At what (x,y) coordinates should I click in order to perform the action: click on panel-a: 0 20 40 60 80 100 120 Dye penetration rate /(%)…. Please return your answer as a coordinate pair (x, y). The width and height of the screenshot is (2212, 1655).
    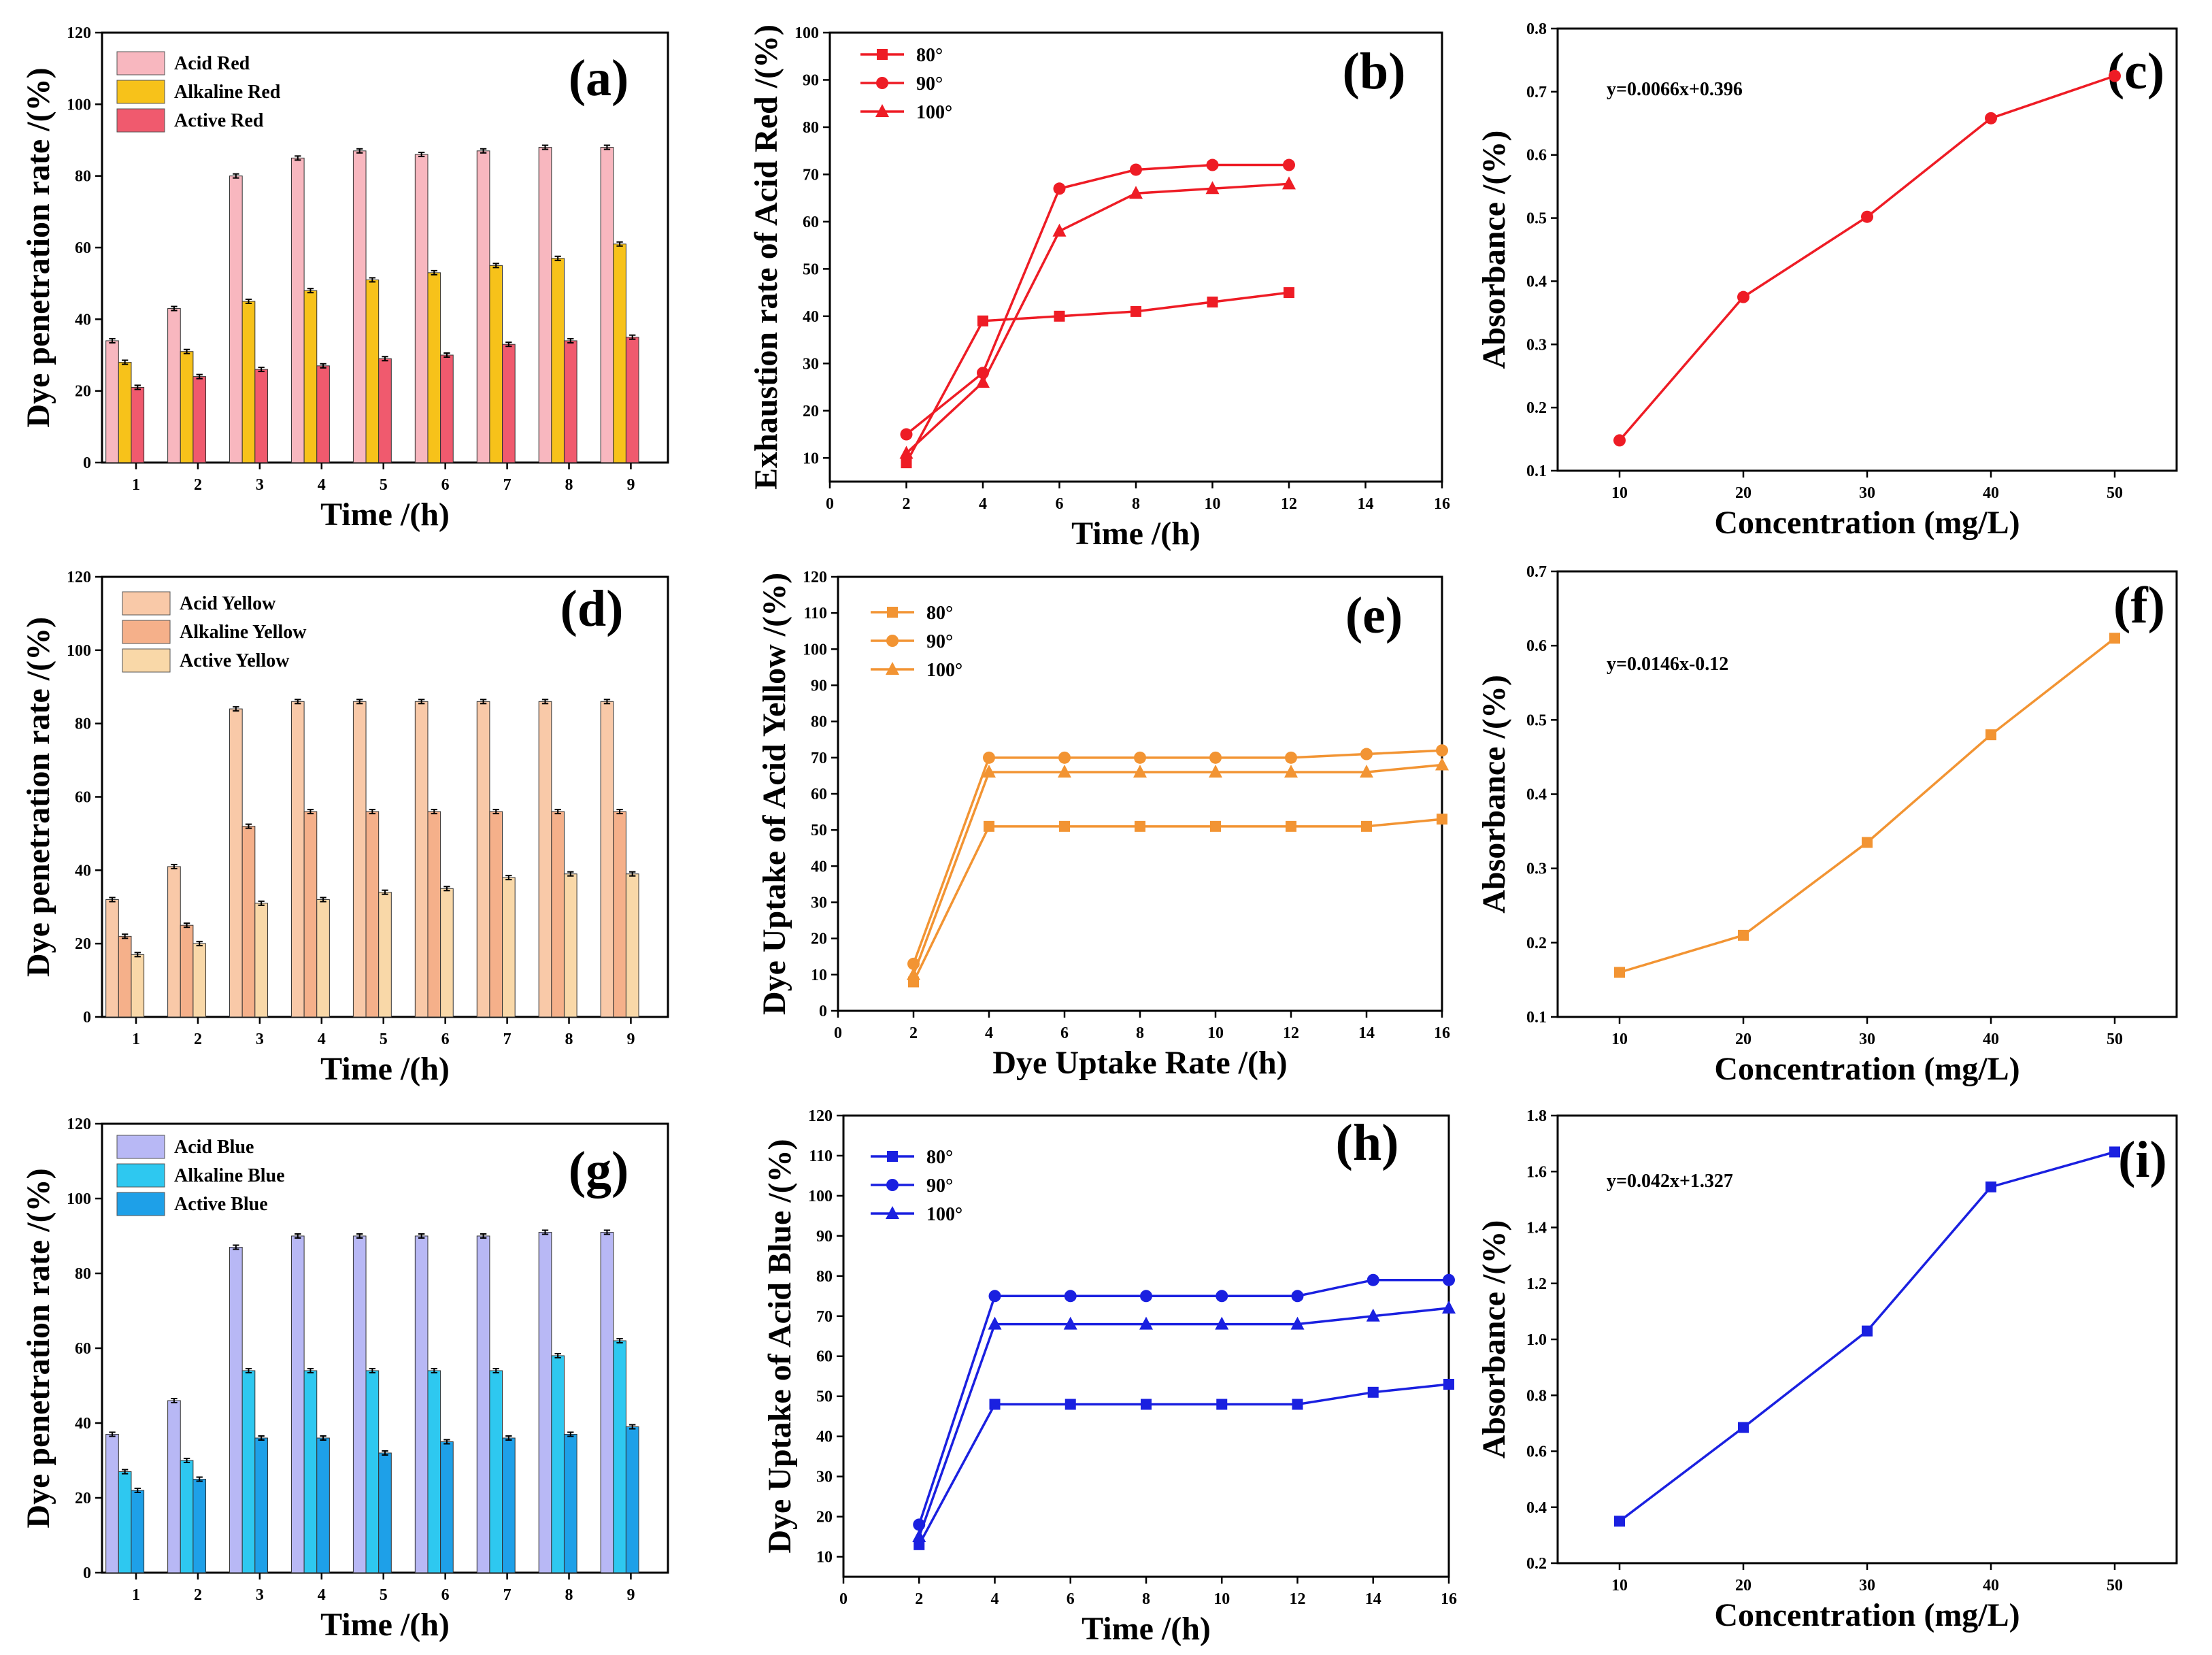
    Looking at the image, I should click on (345, 278).